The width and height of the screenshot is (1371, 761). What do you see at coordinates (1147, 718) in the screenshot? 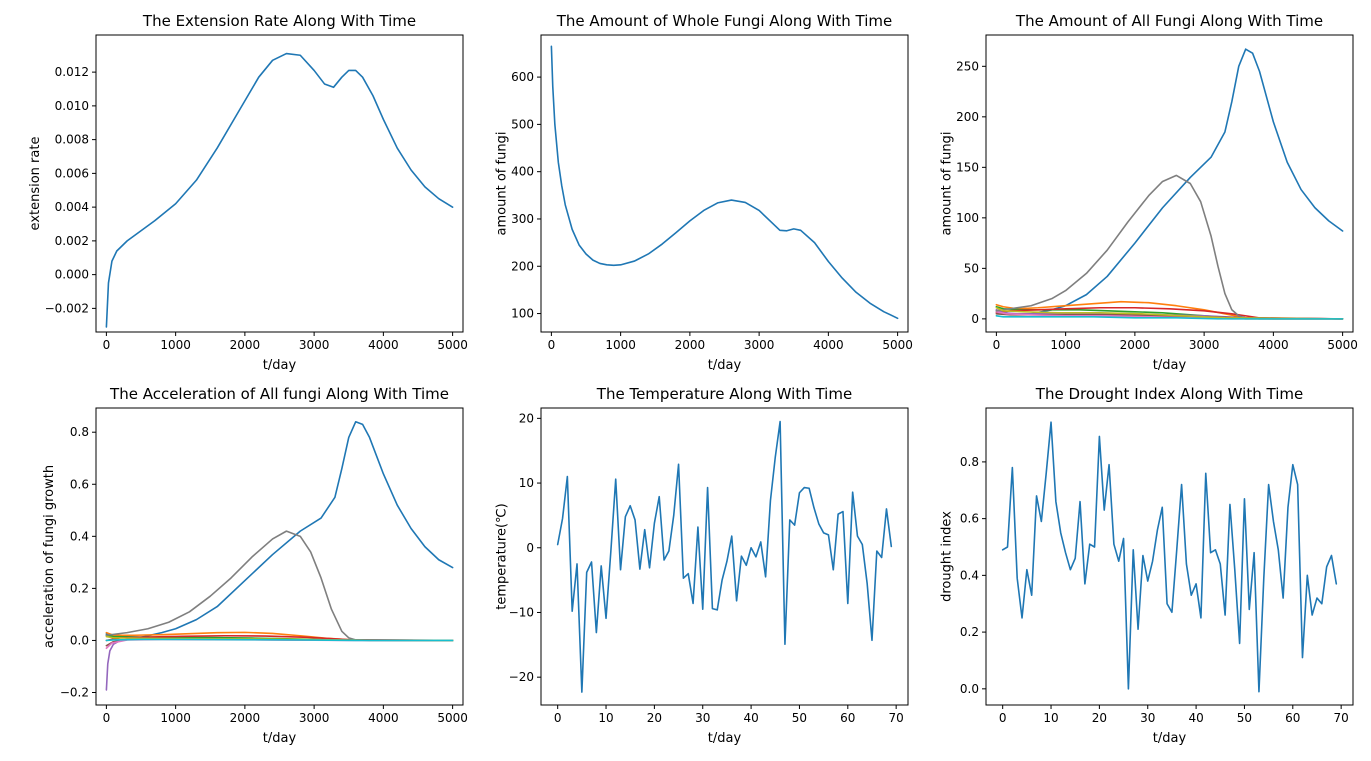
I see `x-tick-label: 30` at bounding box center [1147, 718].